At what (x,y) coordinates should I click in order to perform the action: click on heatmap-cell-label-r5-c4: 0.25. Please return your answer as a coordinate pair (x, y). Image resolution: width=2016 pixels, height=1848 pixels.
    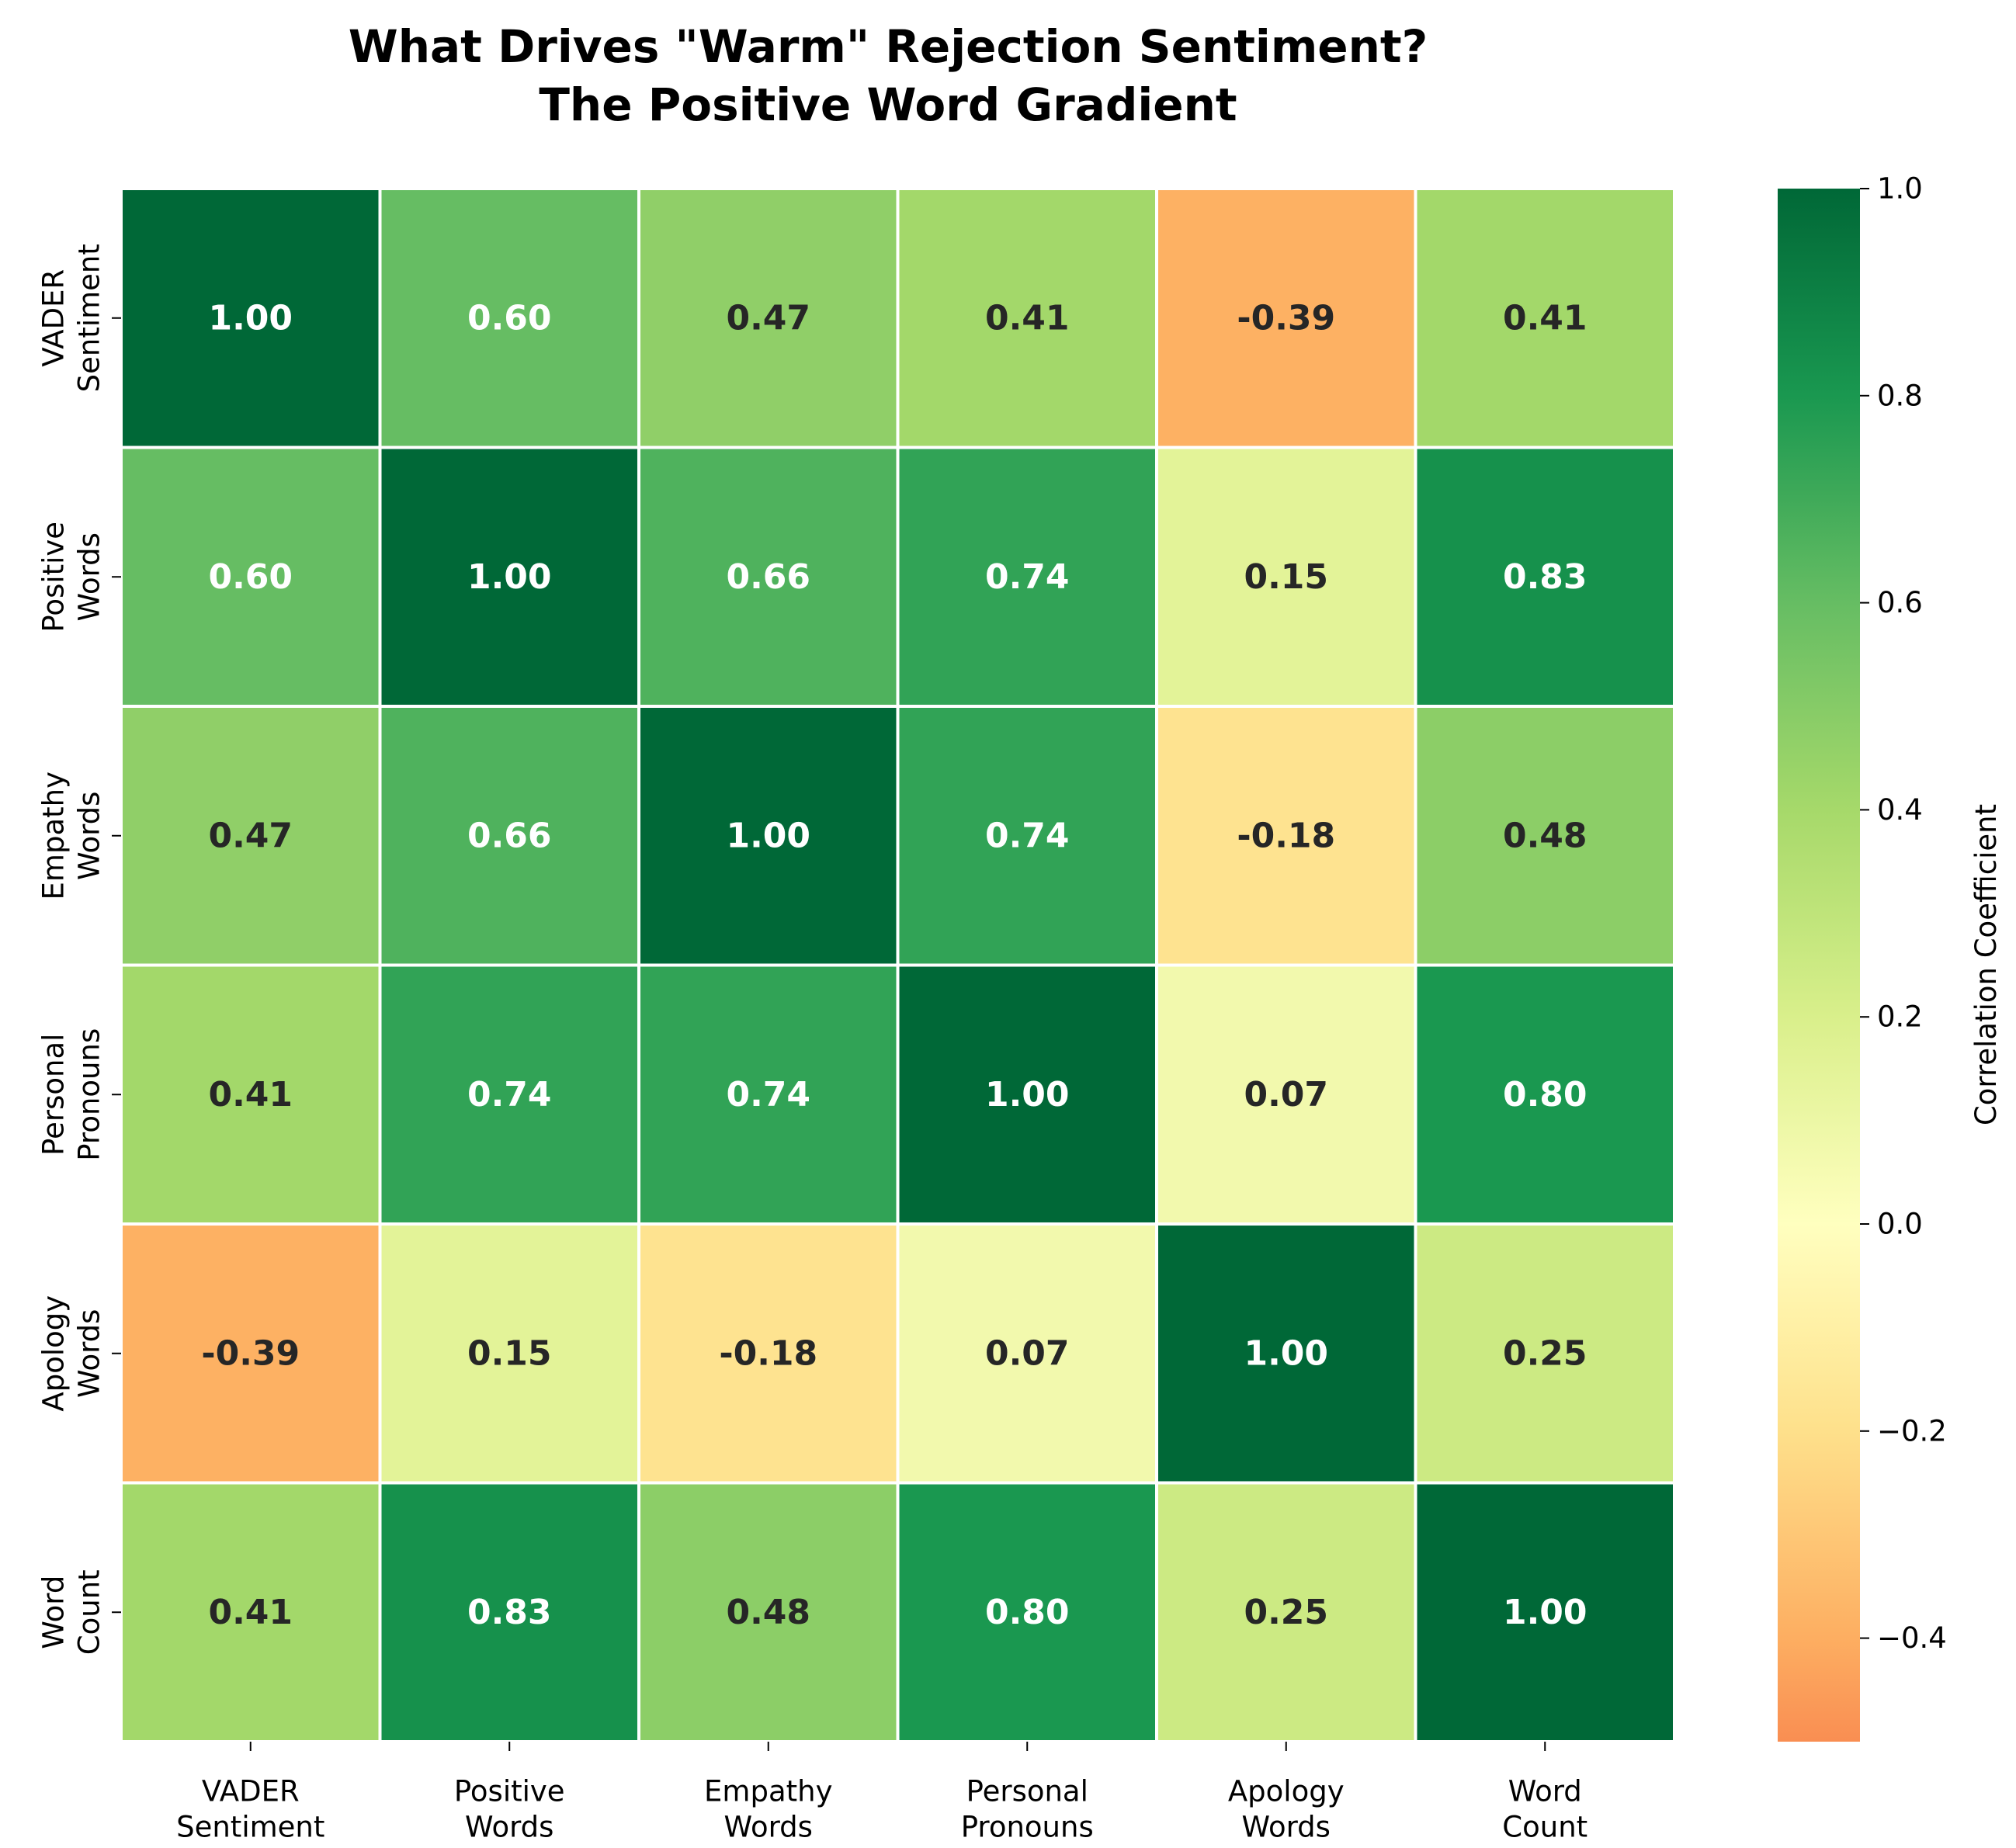
    Looking at the image, I should click on (1286, 1612).